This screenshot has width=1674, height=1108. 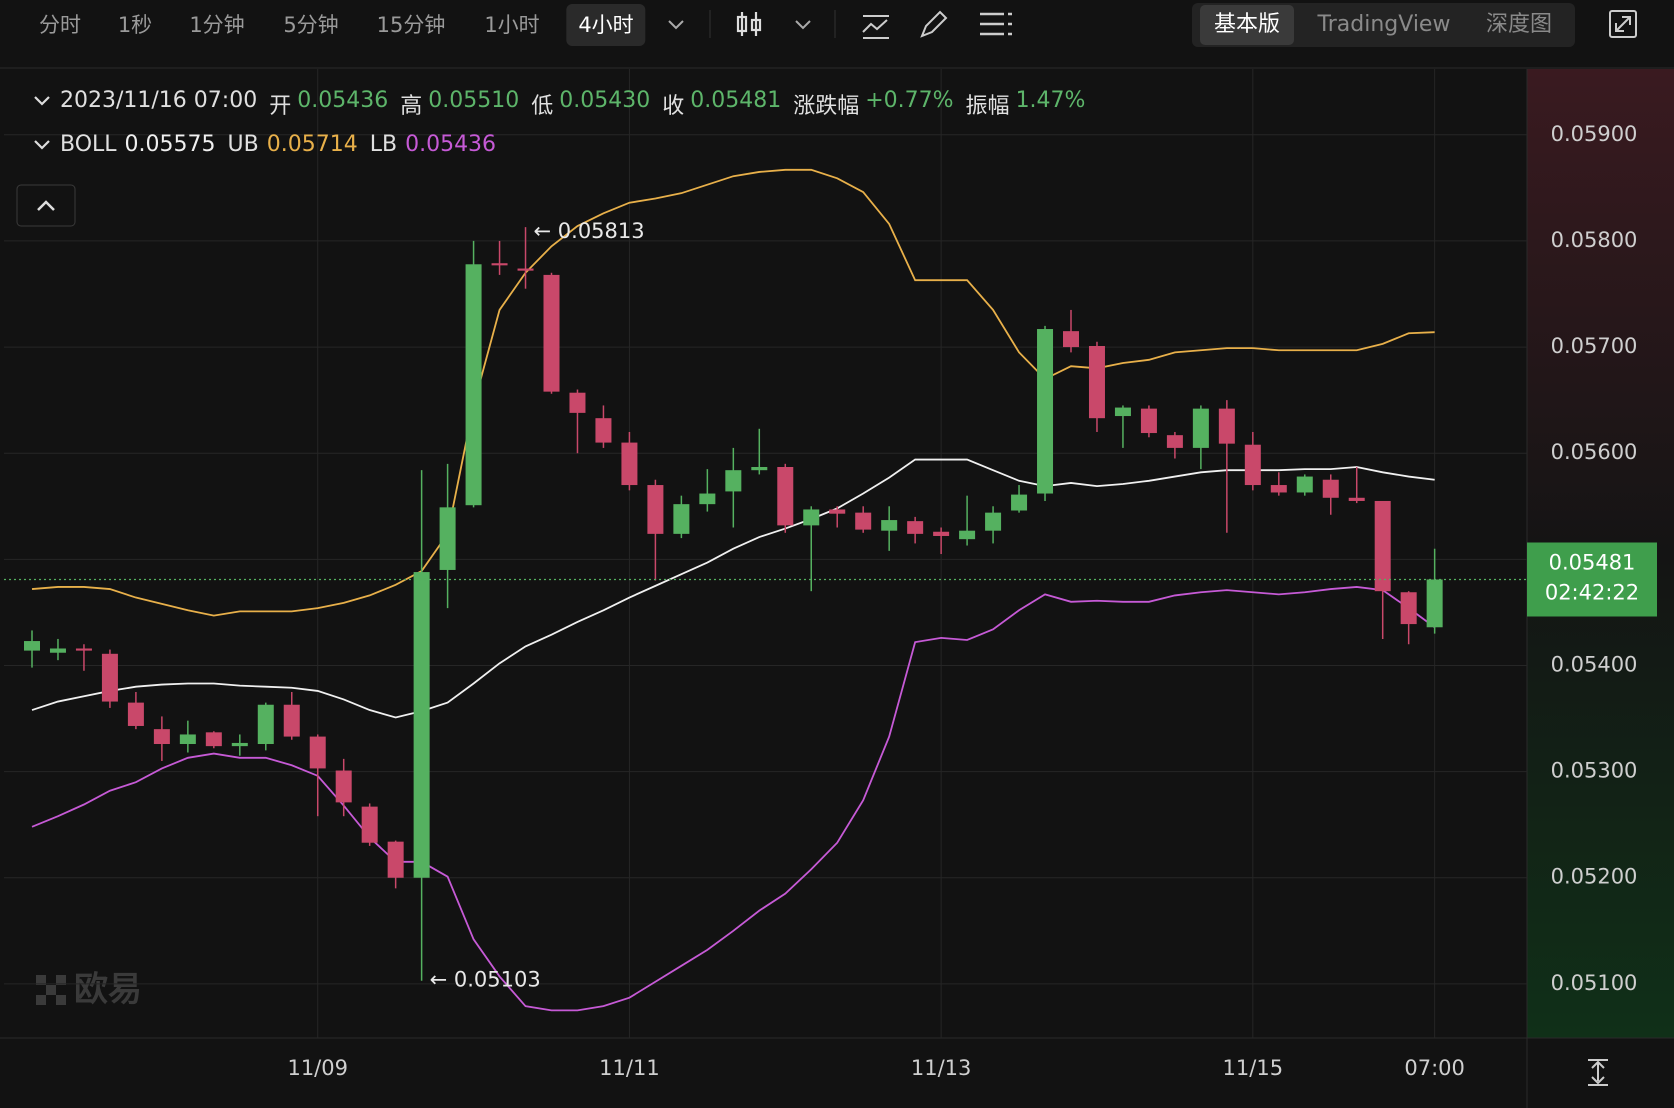 I want to click on countdown: 02:42:22, so click(x=1592, y=593).